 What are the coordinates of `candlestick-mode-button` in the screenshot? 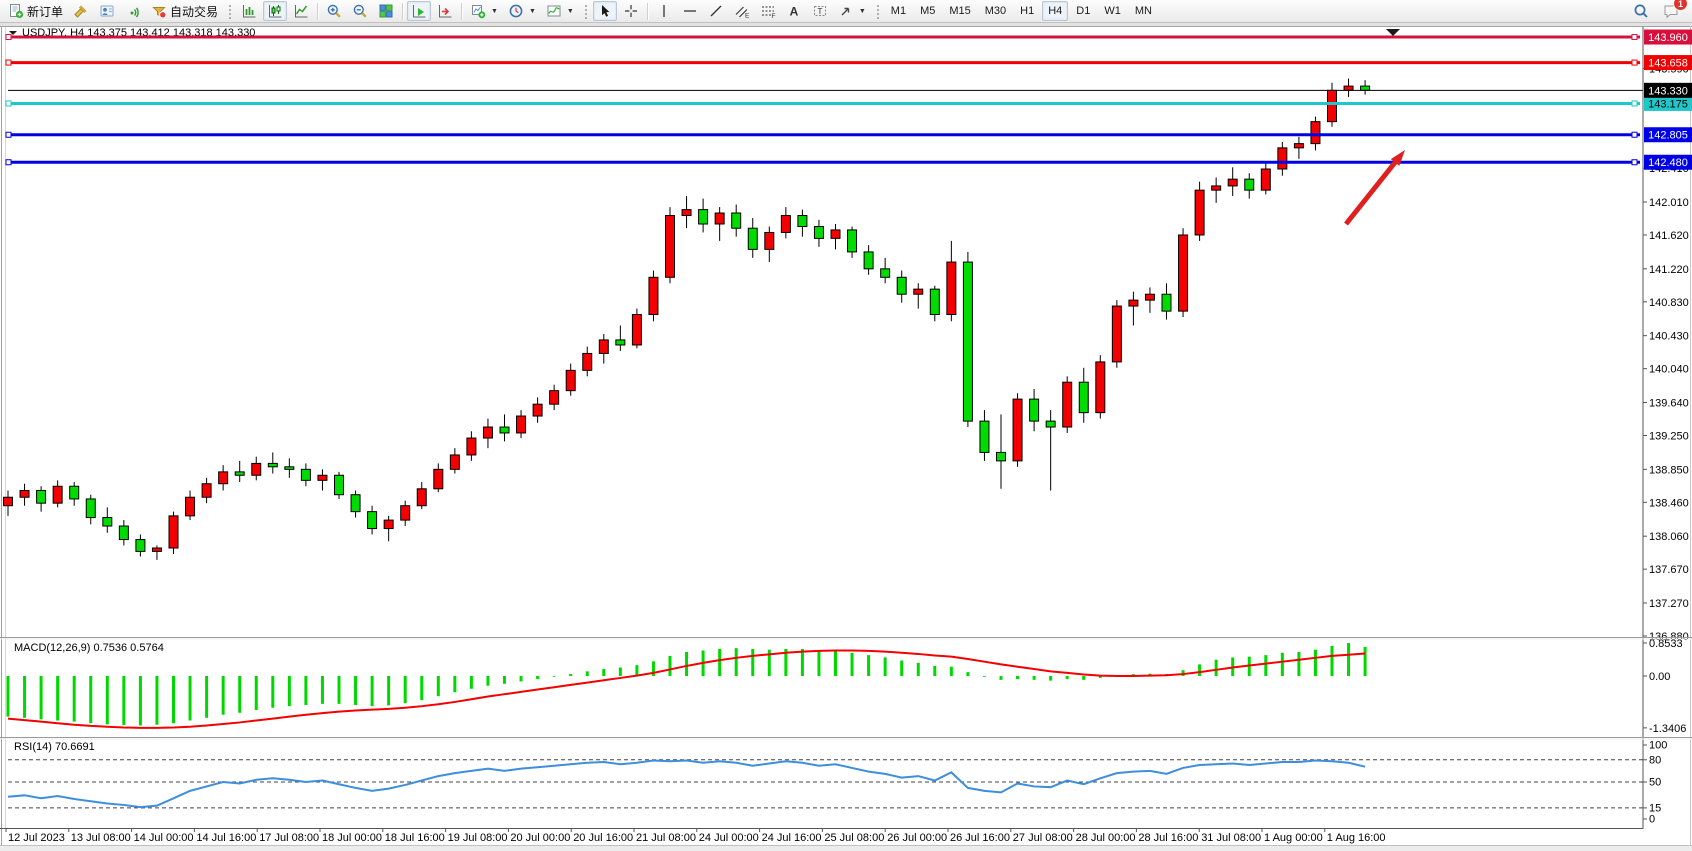 It's located at (275, 11).